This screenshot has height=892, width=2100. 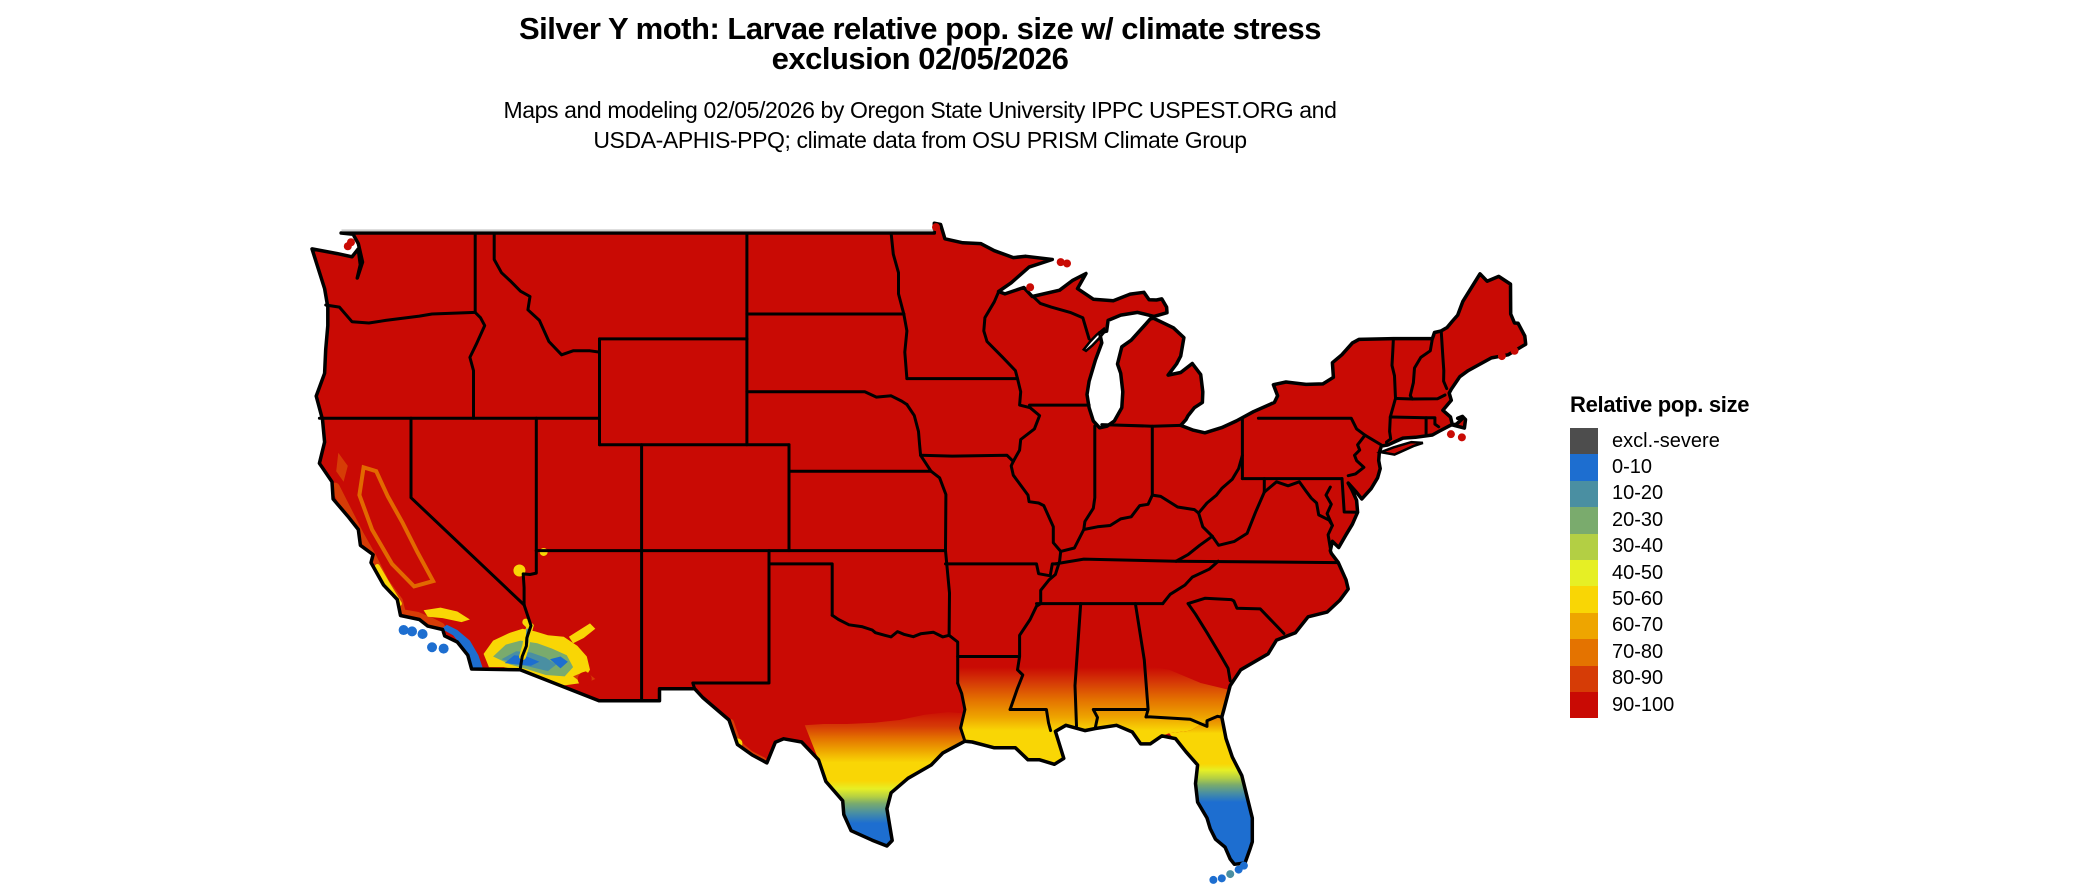 What do you see at coordinates (1638, 572) in the screenshot?
I see `legend-label: 40-50` at bounding box center [1638, 572].